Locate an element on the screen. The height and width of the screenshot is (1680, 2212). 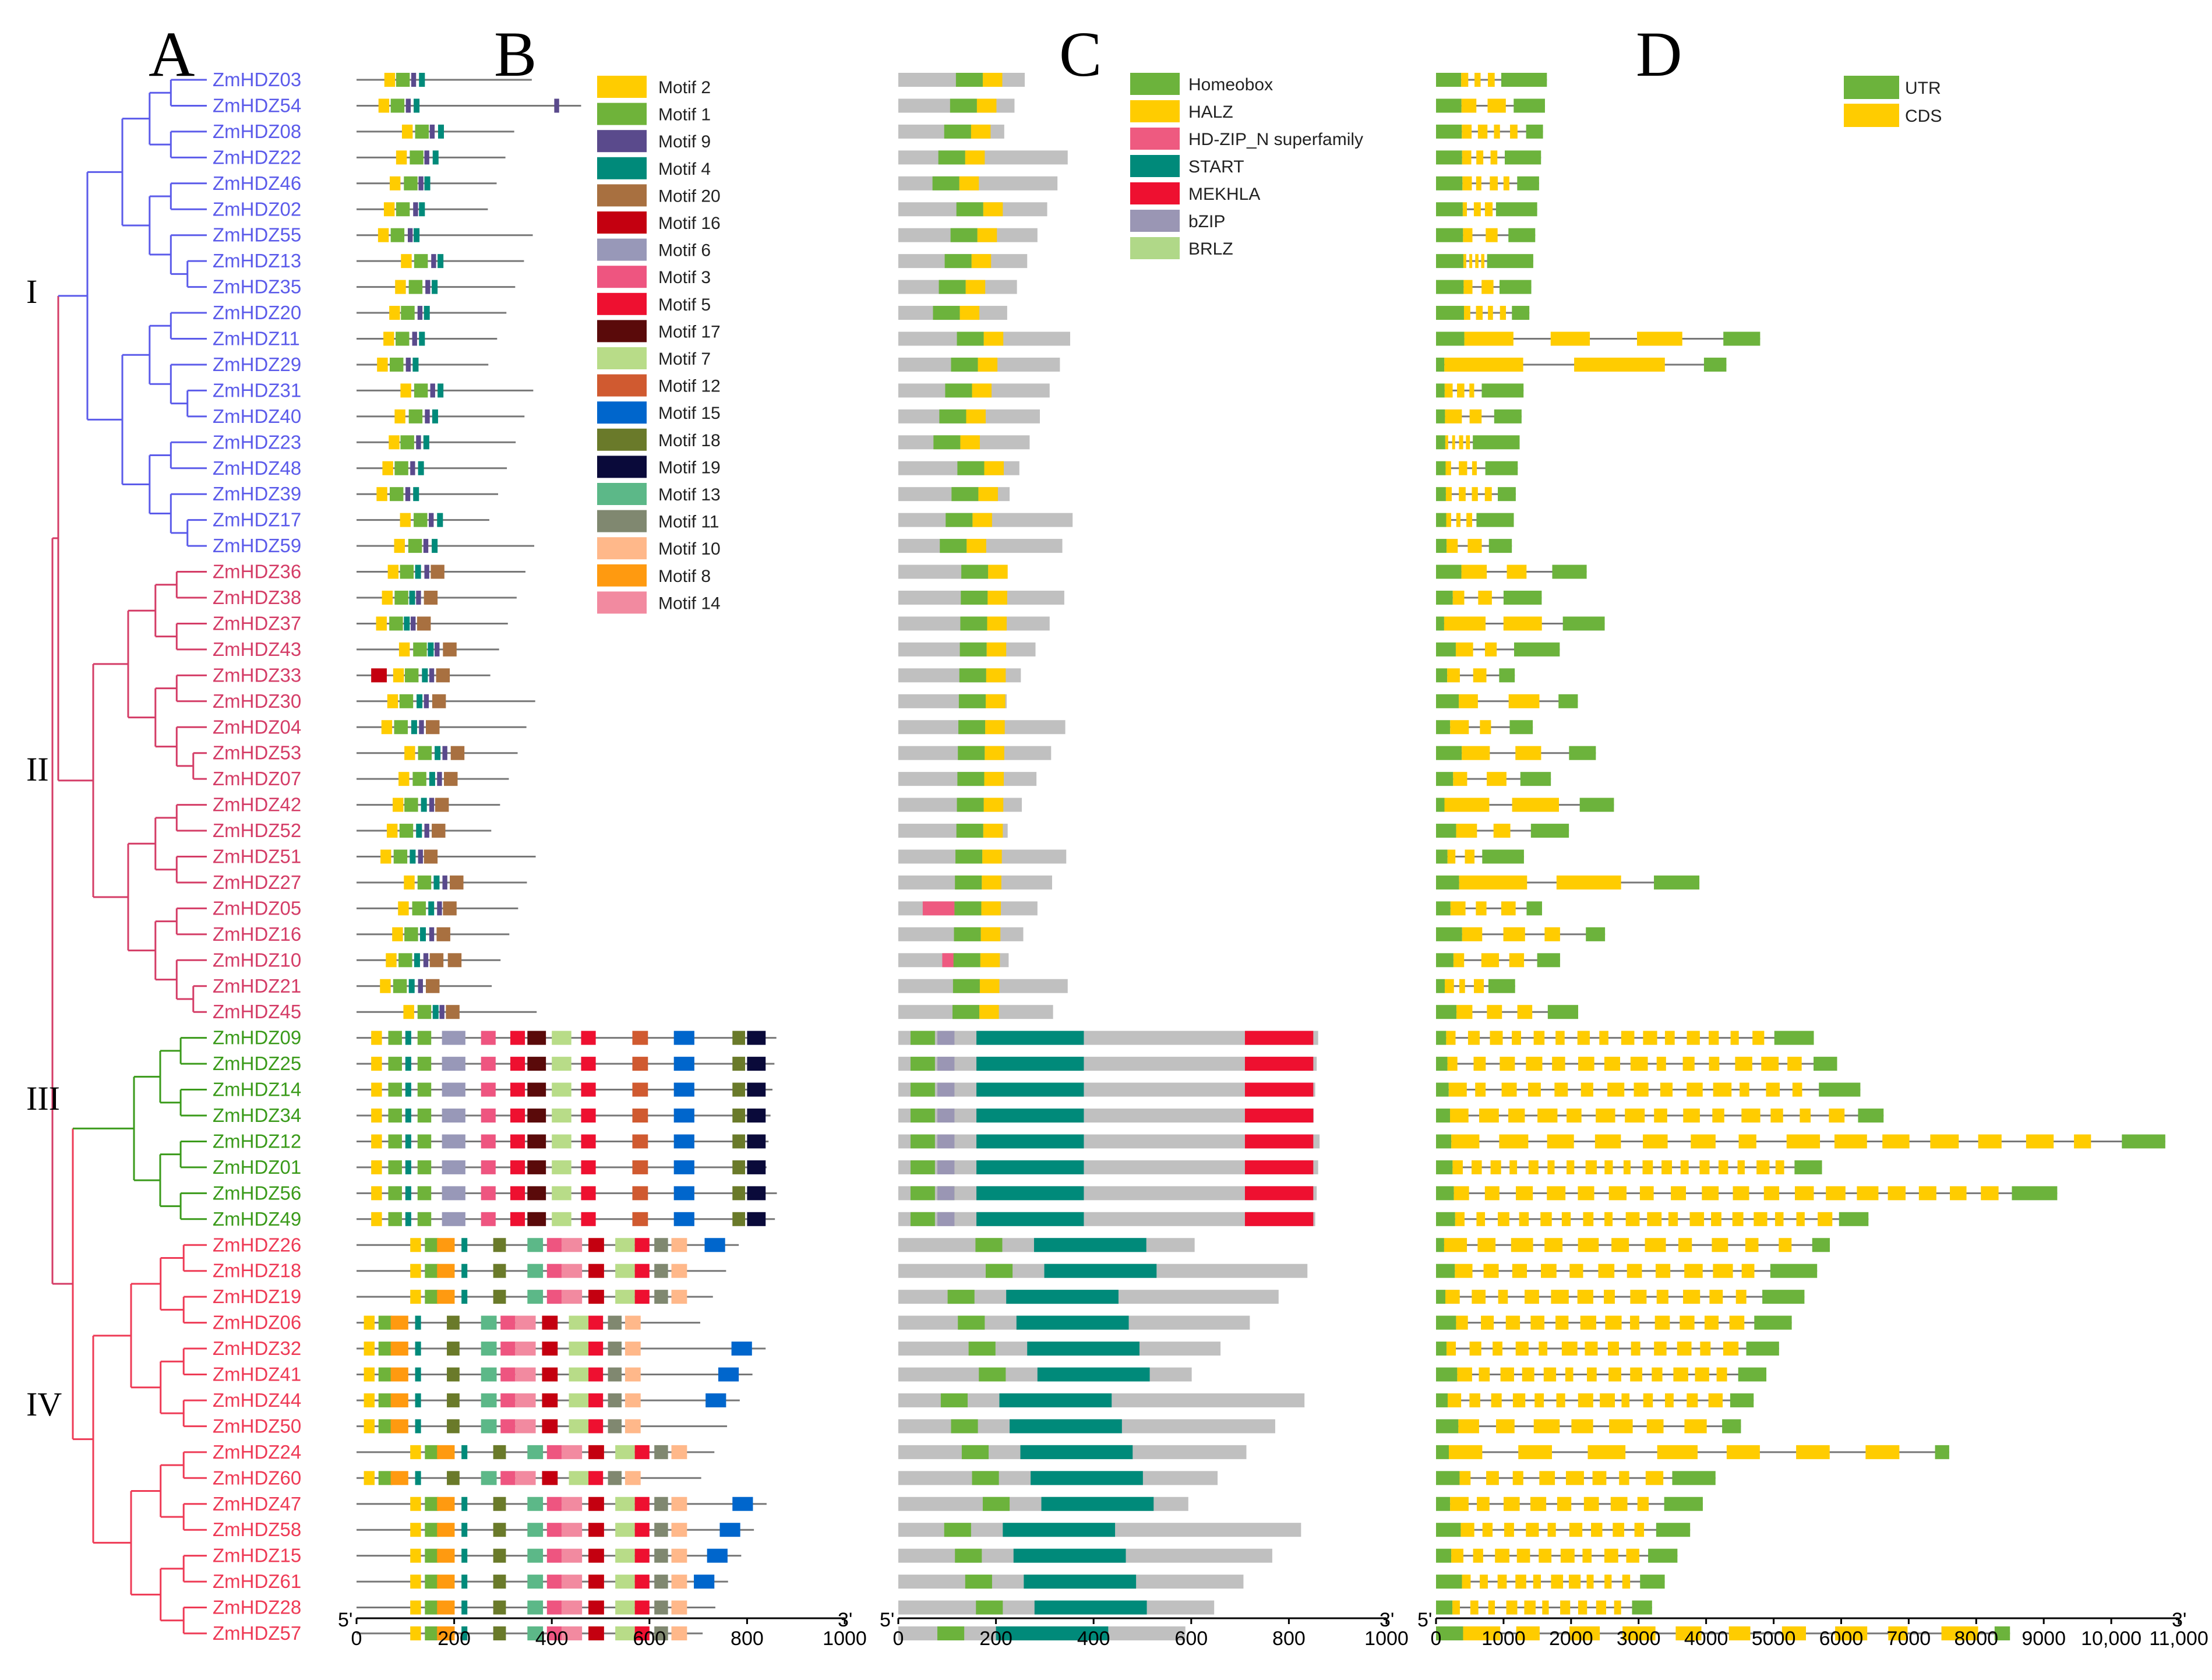
legend-label: UTR is located at coordinates (1923, 88).